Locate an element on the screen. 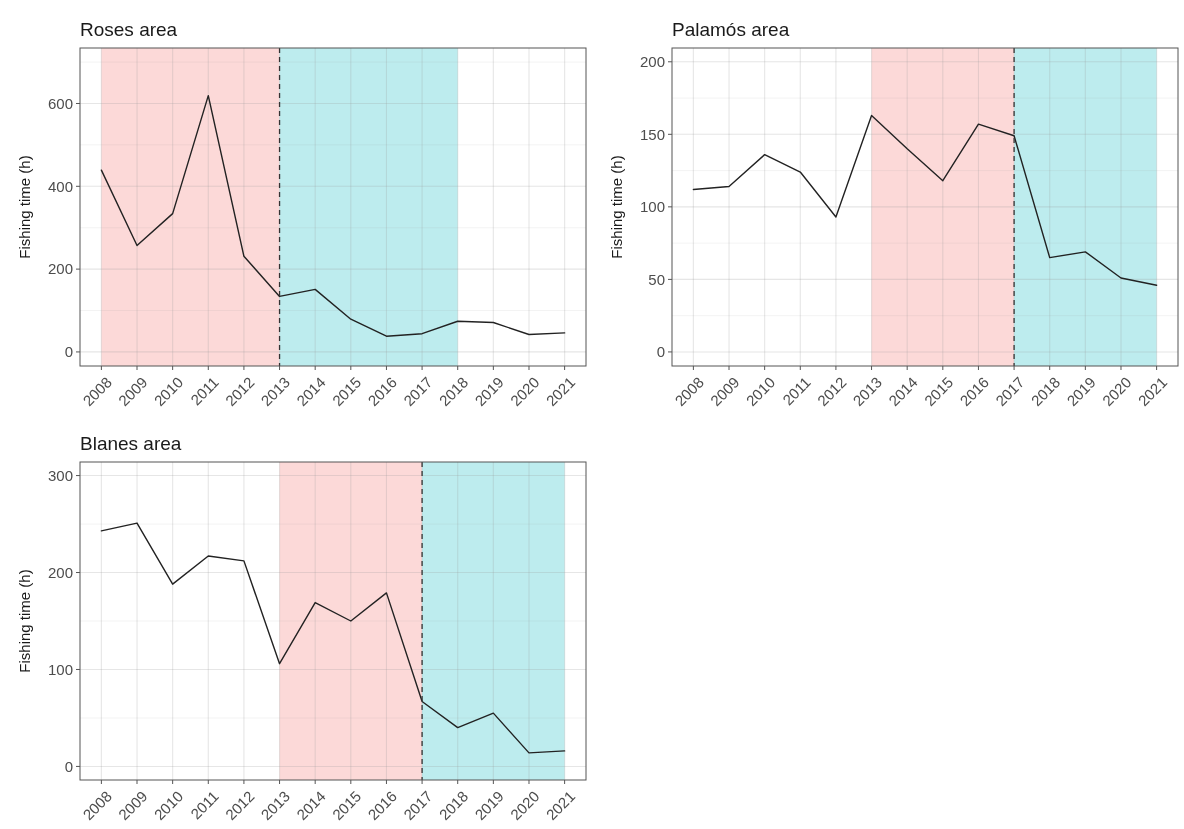 This screenshot has height=829, width=1184. y-tick-label: 300 is located at coordinates (60, 475).